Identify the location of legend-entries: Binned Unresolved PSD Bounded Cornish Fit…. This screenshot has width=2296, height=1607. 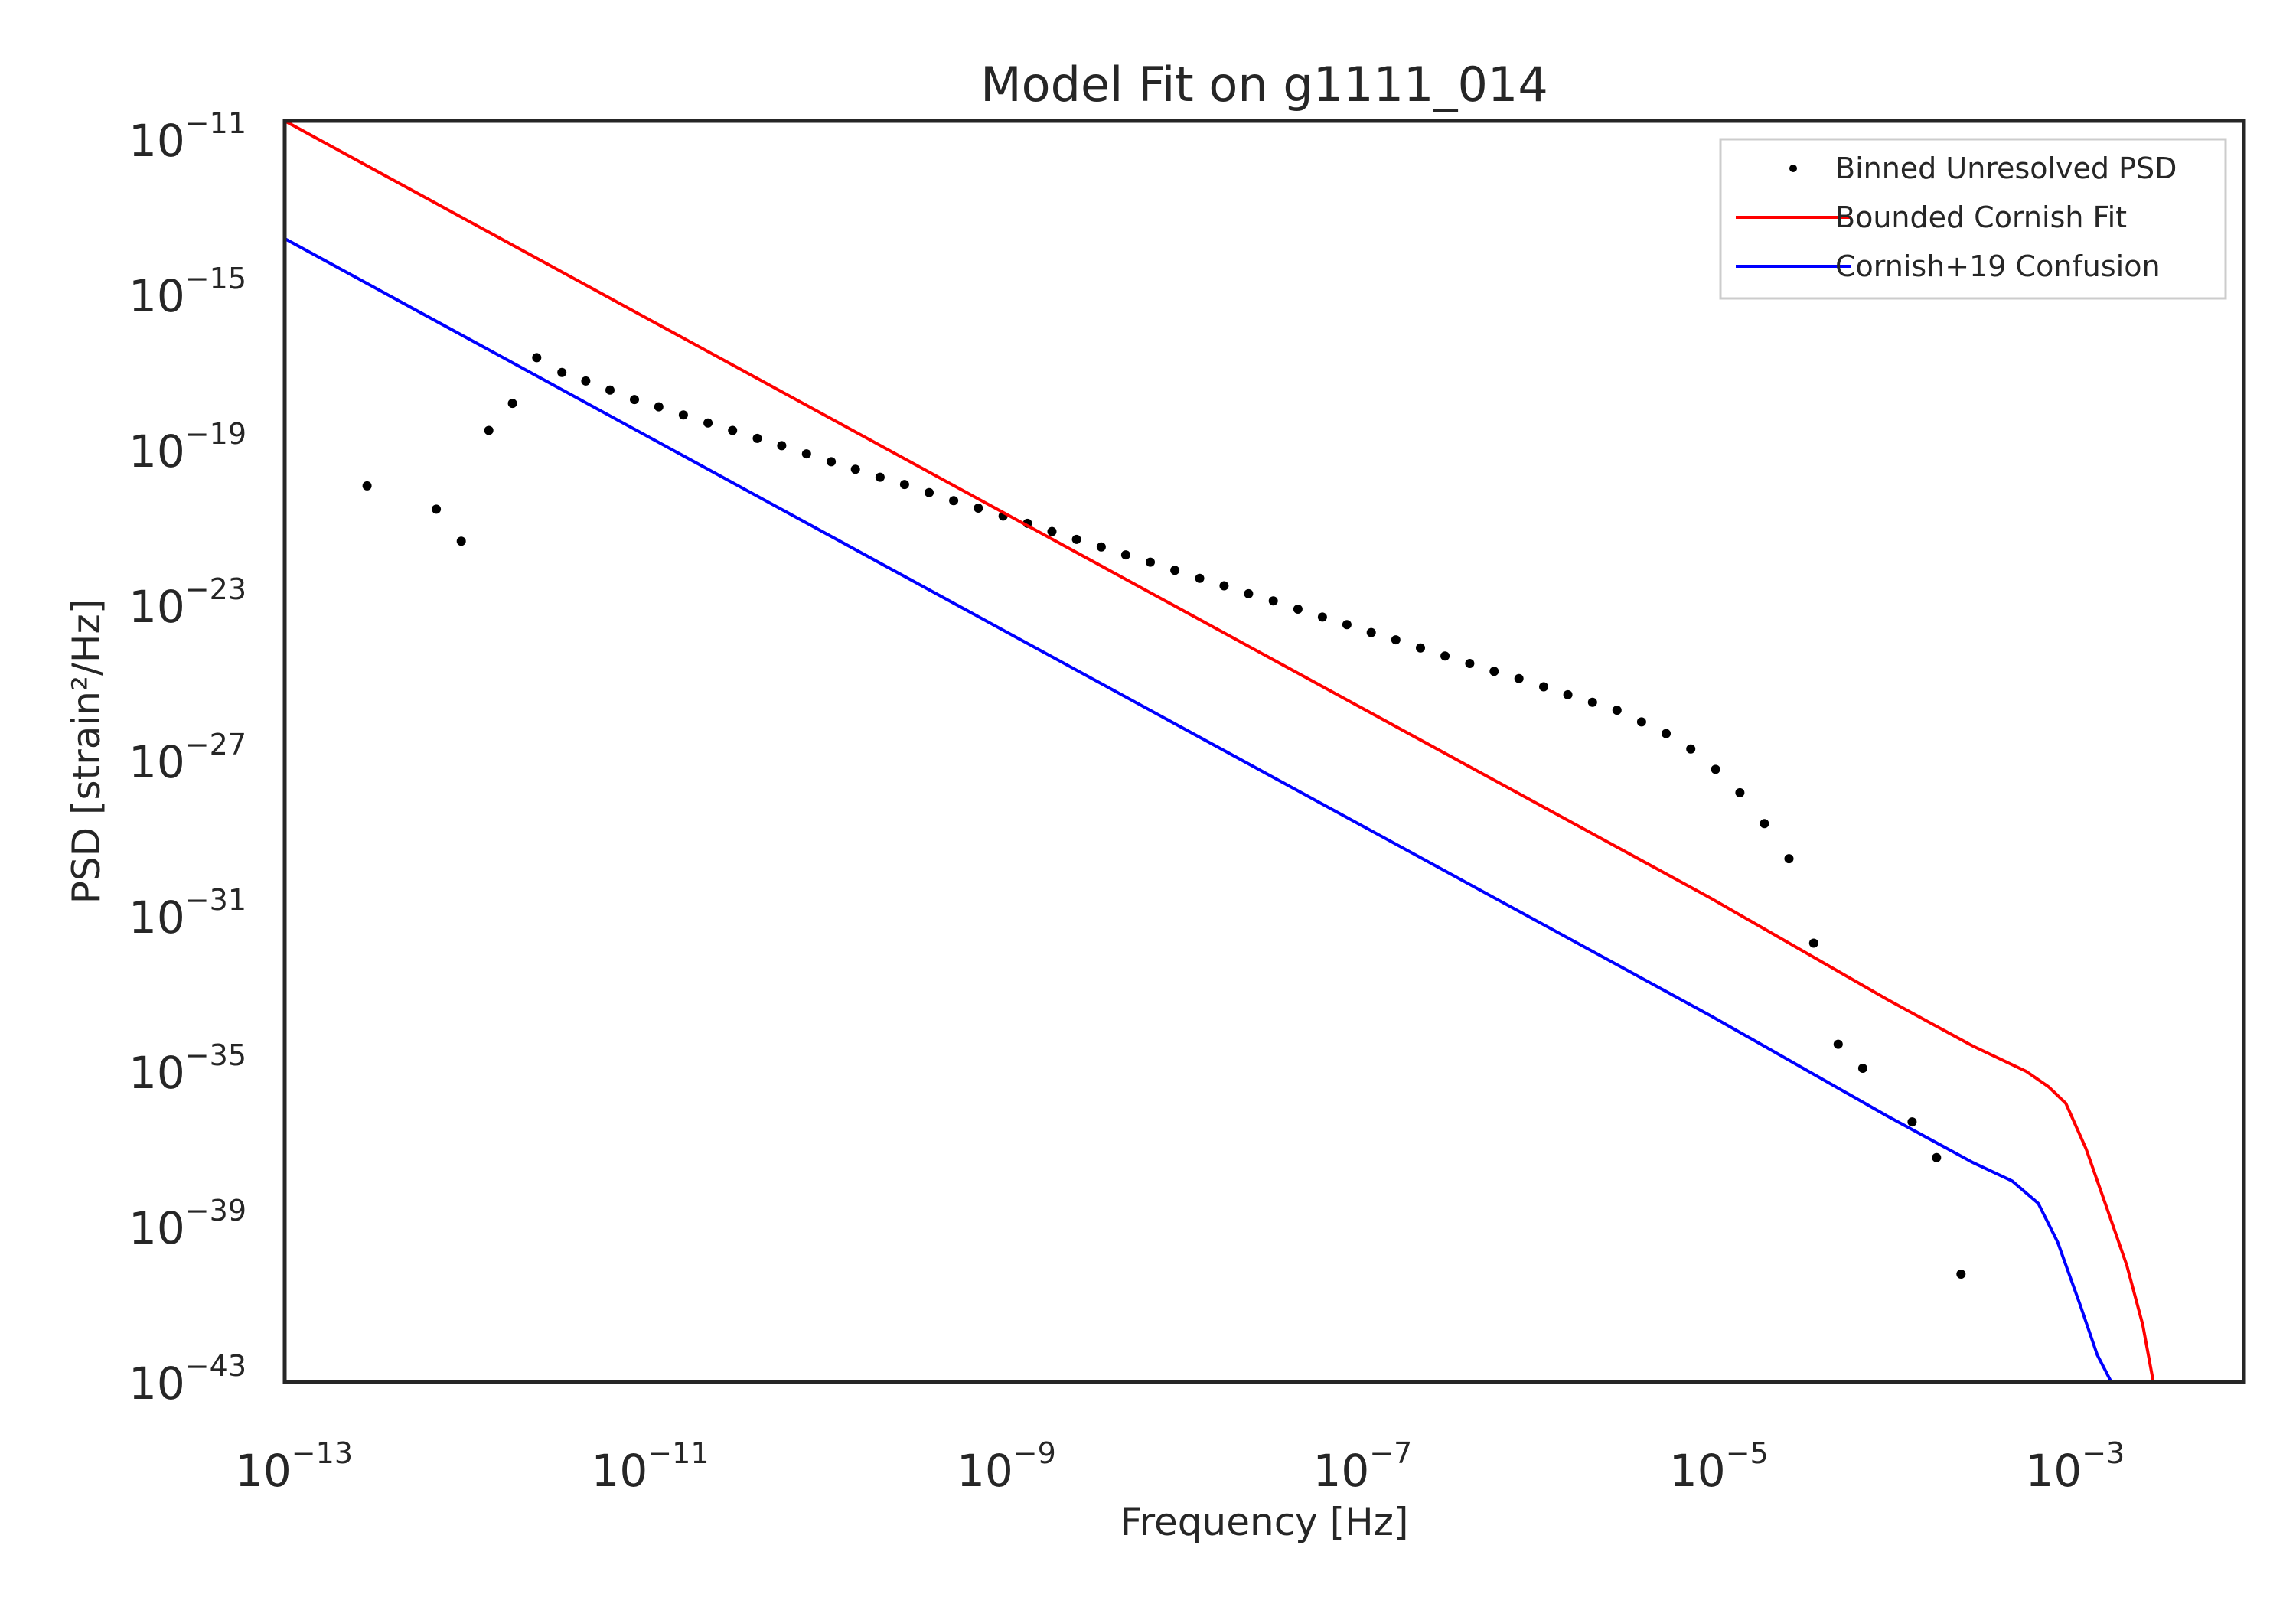
(1956, 217).